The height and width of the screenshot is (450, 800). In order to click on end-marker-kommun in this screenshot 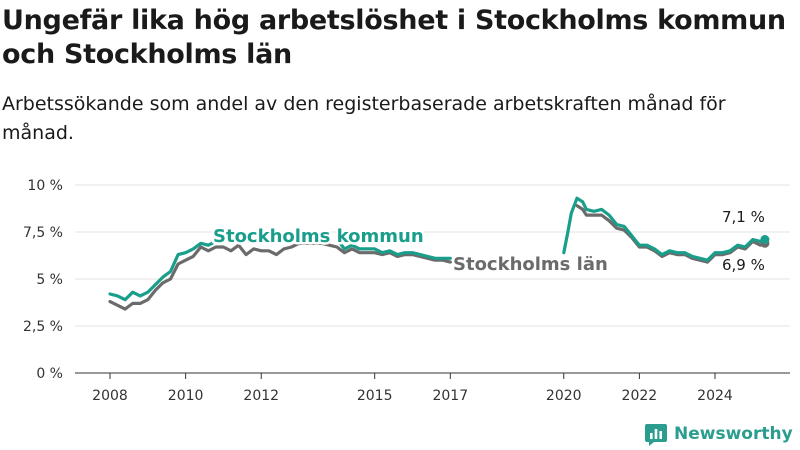, I will do `click(765, 240)`.